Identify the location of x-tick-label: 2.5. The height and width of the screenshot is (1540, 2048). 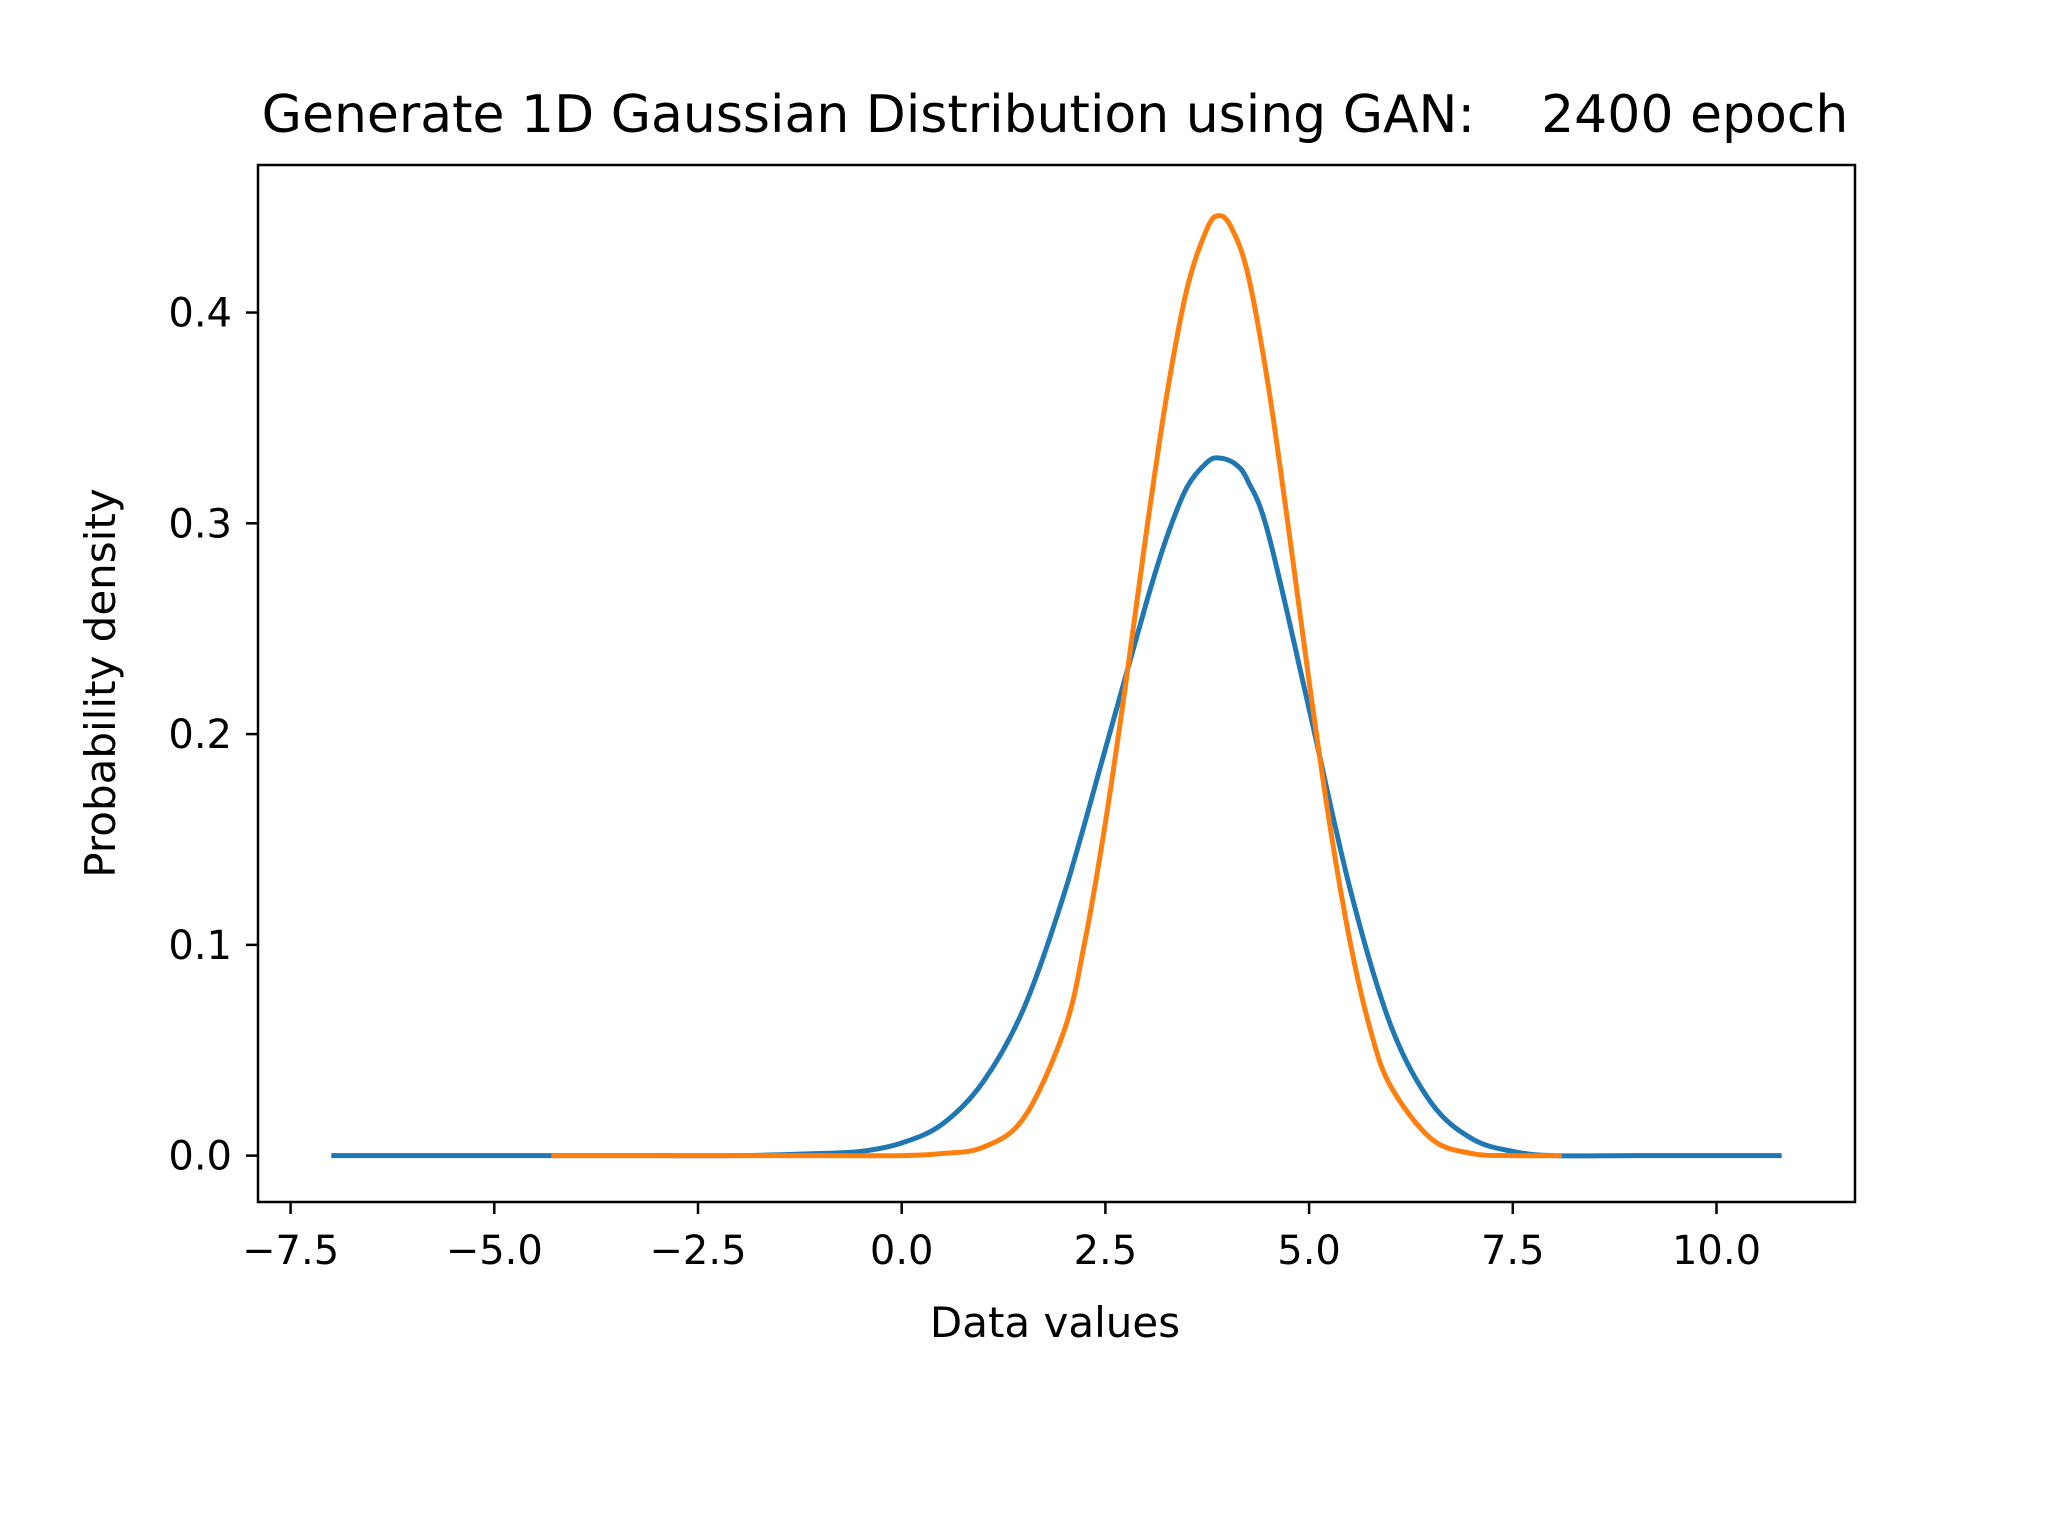
(1106, 1251).